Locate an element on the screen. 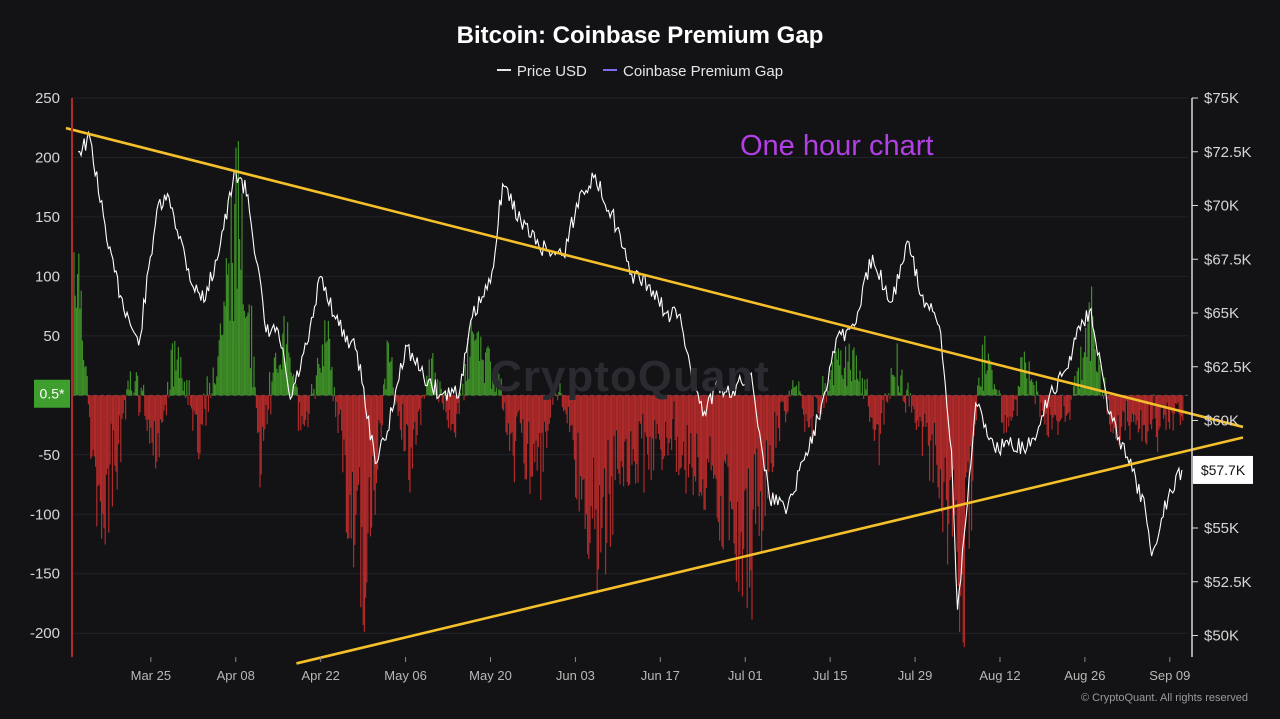 Image resolution: width=1280 pixels, height=719 pixels. right-tick-label: $65K is located at coordinates (1221, 313).